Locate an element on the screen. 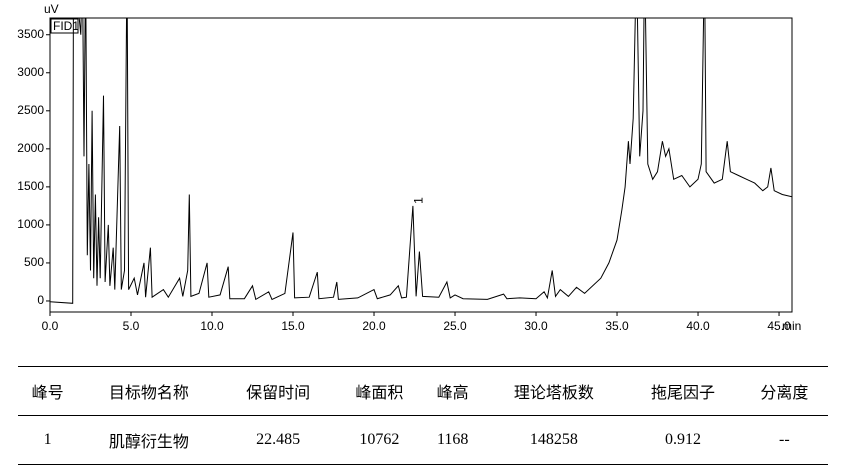 Image resolution: width=845 pixels, height=467 pixels. x-tick-label: 15.0 is located at coordinates (293, 326).